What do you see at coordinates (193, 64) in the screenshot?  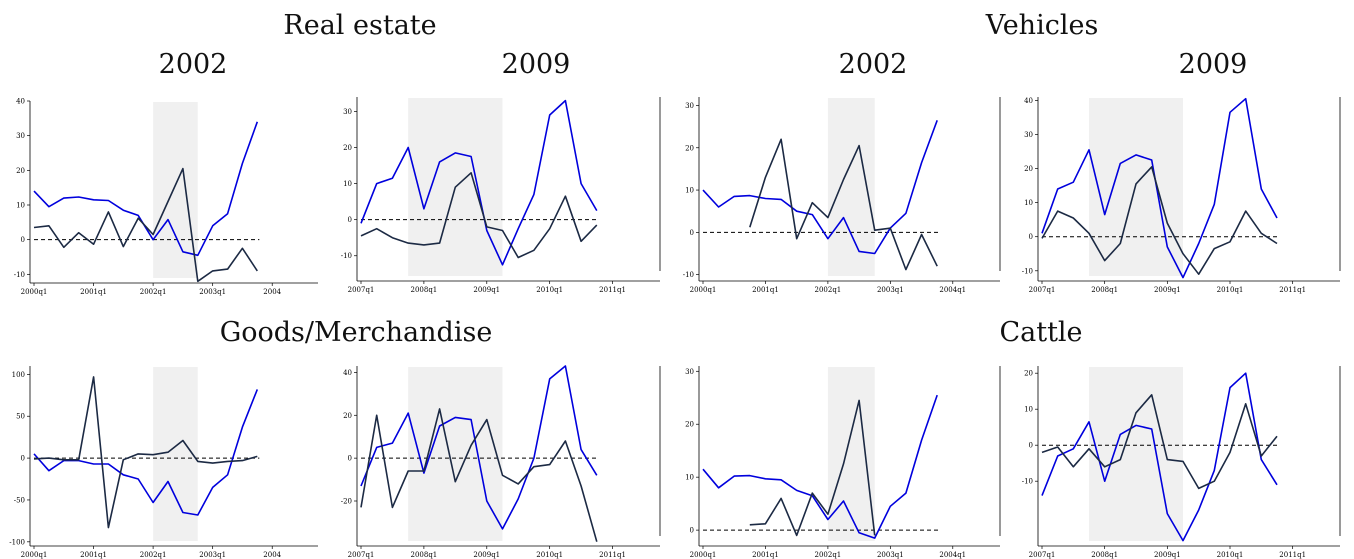 I see `heading-real-estate-2002: 2002` at bounding box center [193, 64].